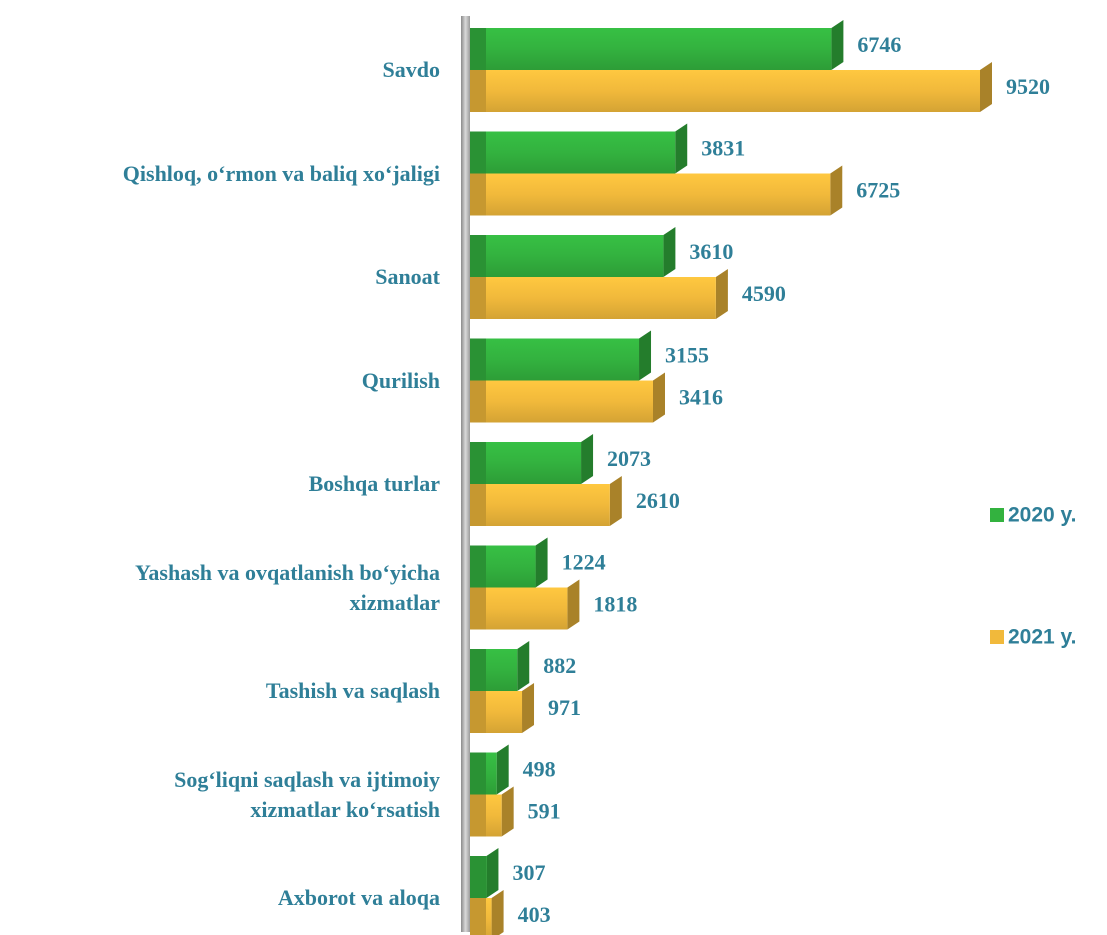 Image resolution: width=1107 pixels, height=935 pixels. What do you see at coordinates (559, 665) in the screenshot?
I see `value-label: 882` at bounding box center [559, 665].